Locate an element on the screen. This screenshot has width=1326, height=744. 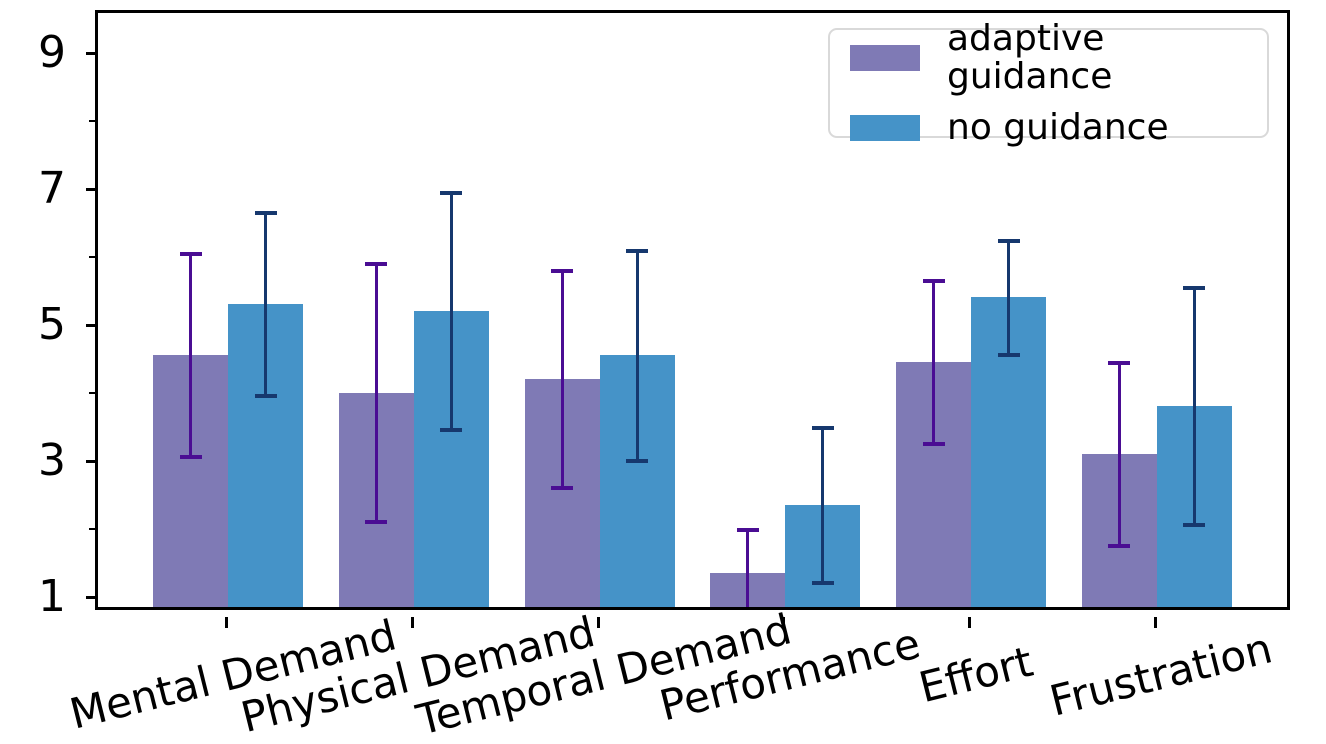
legend-swatch-no-guidance is located at coordinates (885, 127).